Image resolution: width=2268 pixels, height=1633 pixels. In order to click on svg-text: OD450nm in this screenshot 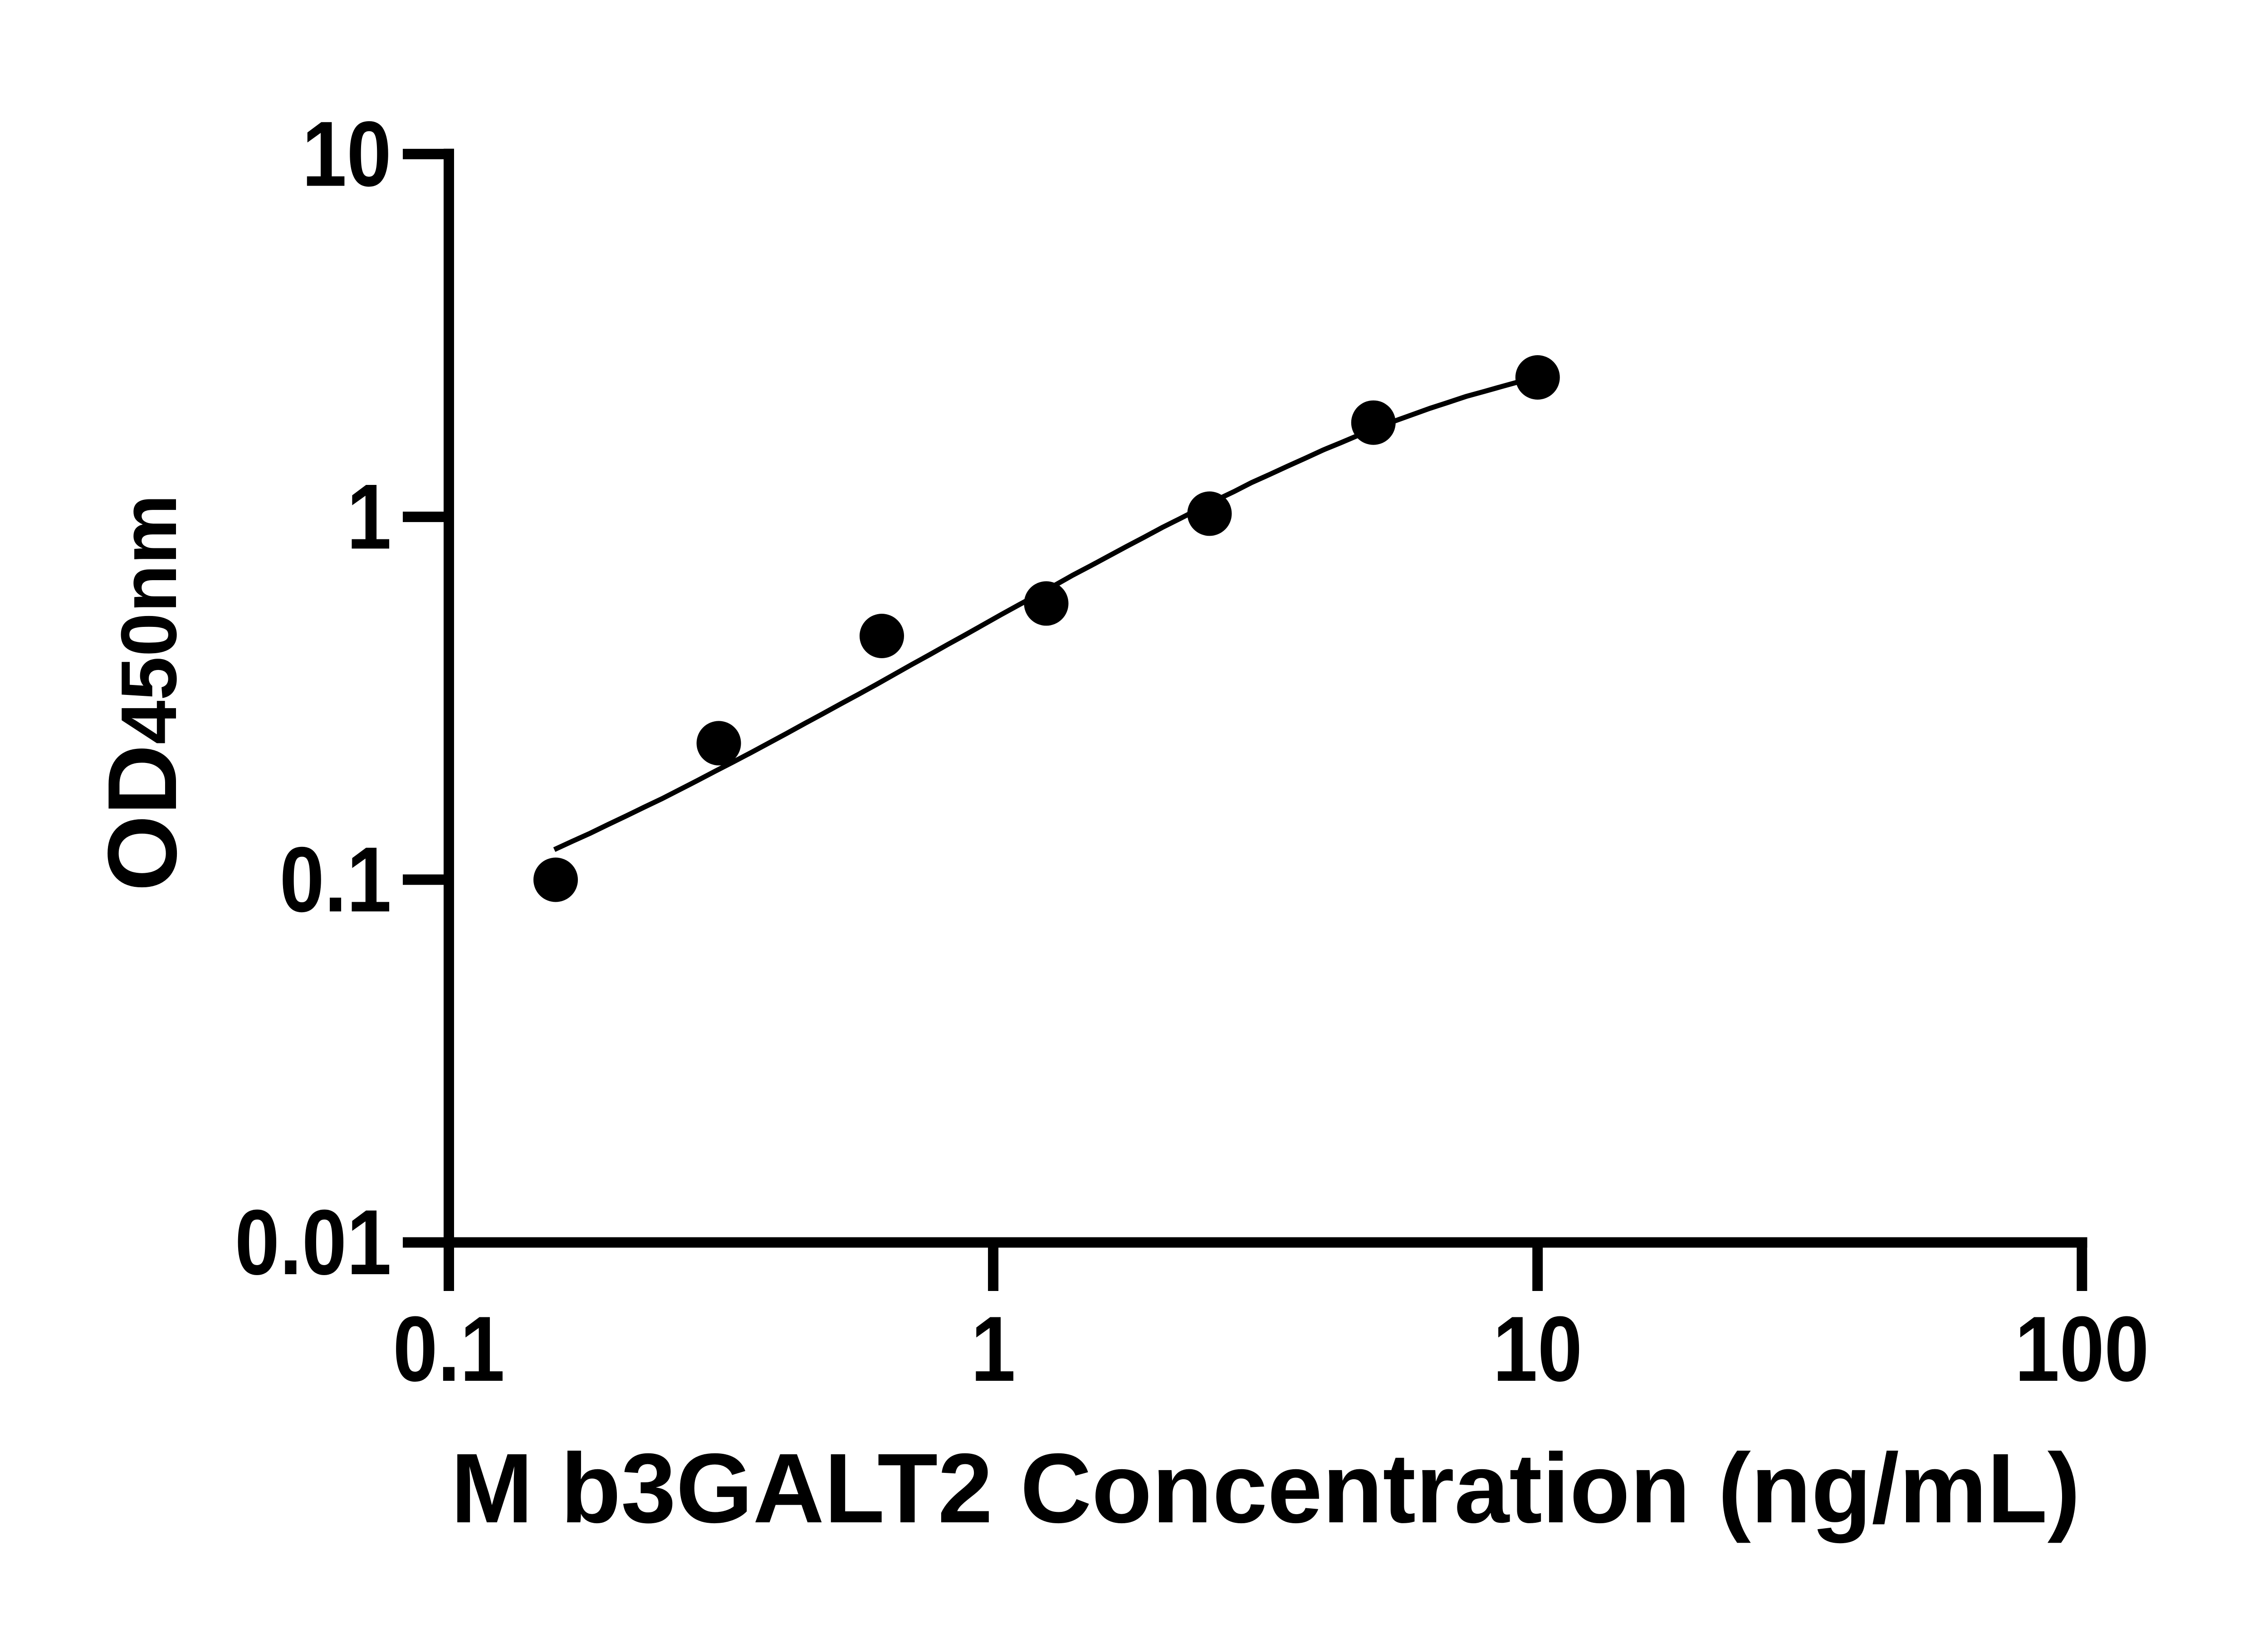, I will do `click(142, 692)`.